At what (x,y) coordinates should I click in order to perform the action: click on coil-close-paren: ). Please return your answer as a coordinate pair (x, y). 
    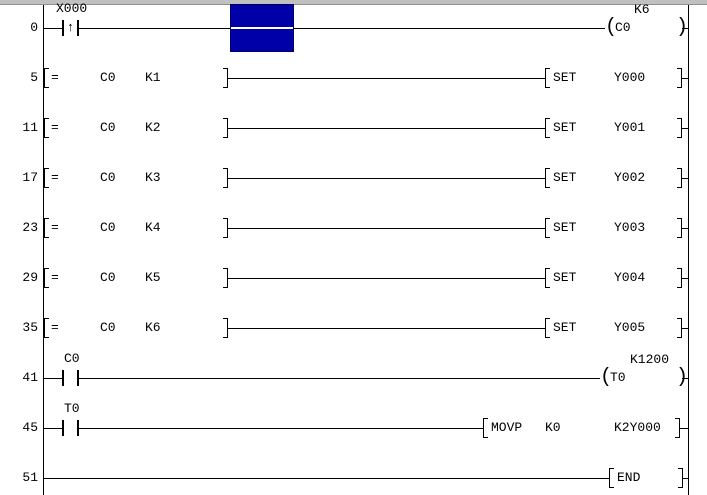
    Looking at the image, I should click on (682, 377).